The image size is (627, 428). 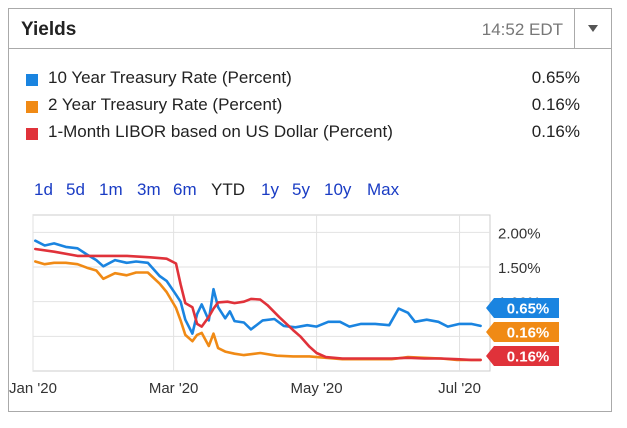 What do you see at coordinates (111, 189) in the screenshot?
I see `range-1m: 1m` at bounding box center [111, 189].